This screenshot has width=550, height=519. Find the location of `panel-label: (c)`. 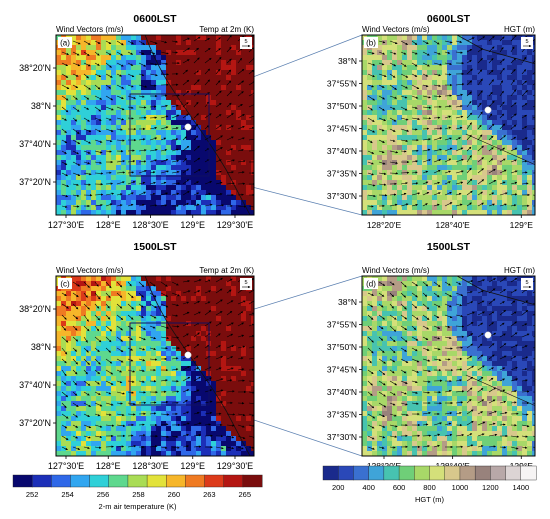

panel-label: (c) is located at coordinates (65, 284).